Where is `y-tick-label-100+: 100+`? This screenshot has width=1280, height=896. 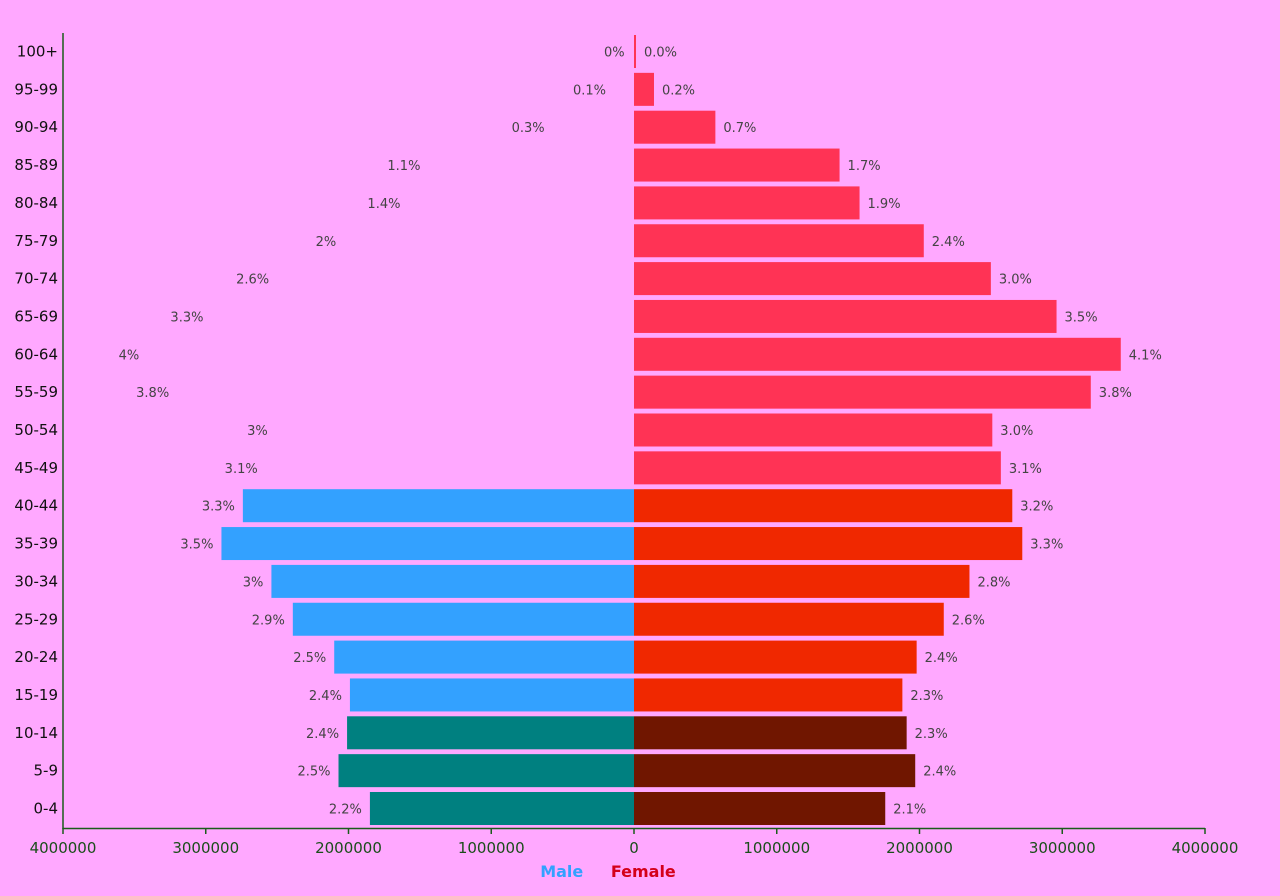
y-tick-label-100+: 100+ is located at coordinates (37, 52).